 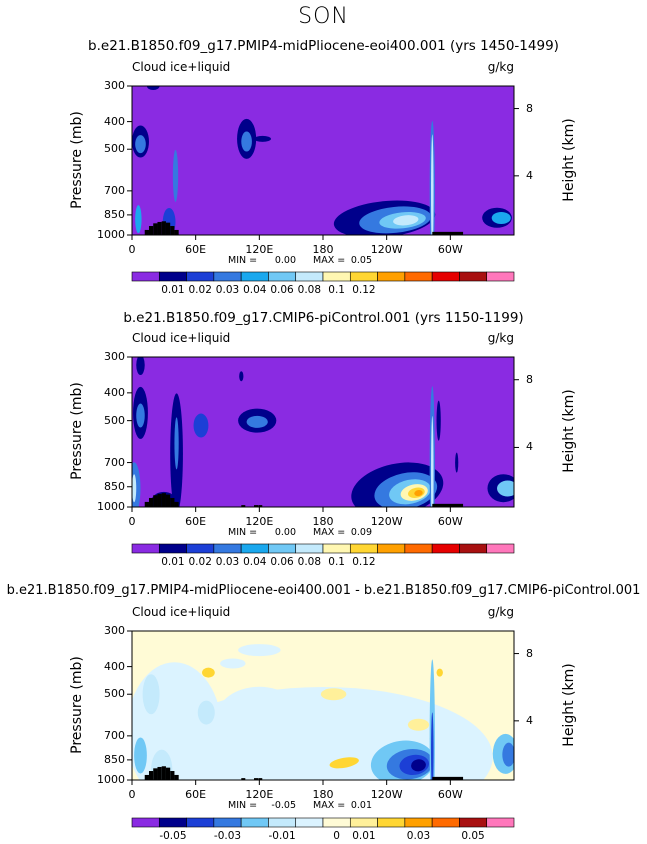 What do you see at coordinates (361, 532) in the screenshot?
I see `max-value-1: 0.09` at bounding box center [361, 532].